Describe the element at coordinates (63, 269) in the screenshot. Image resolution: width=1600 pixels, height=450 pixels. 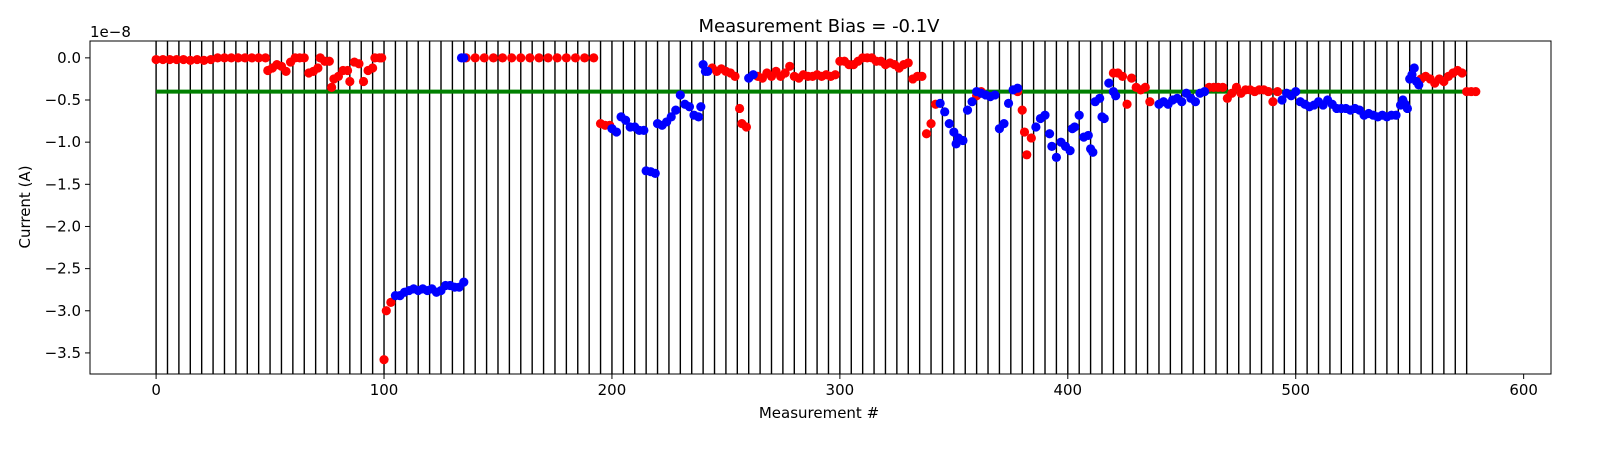
I see `y-tick-label: −2.5` at that location.